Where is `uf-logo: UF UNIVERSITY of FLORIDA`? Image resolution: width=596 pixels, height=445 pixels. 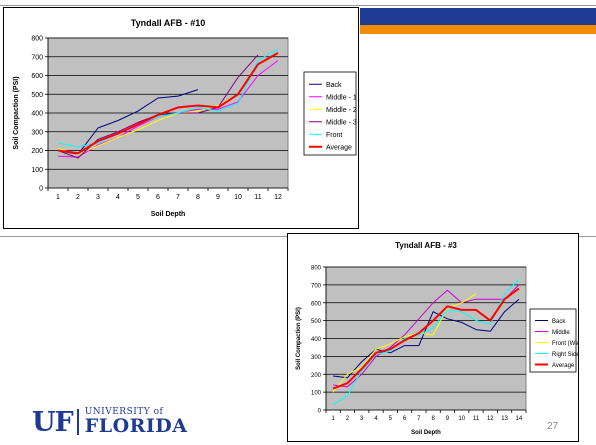
uf-logo: UF UNIVERSITY of FLORIDA is located at coordinates (110, 422).